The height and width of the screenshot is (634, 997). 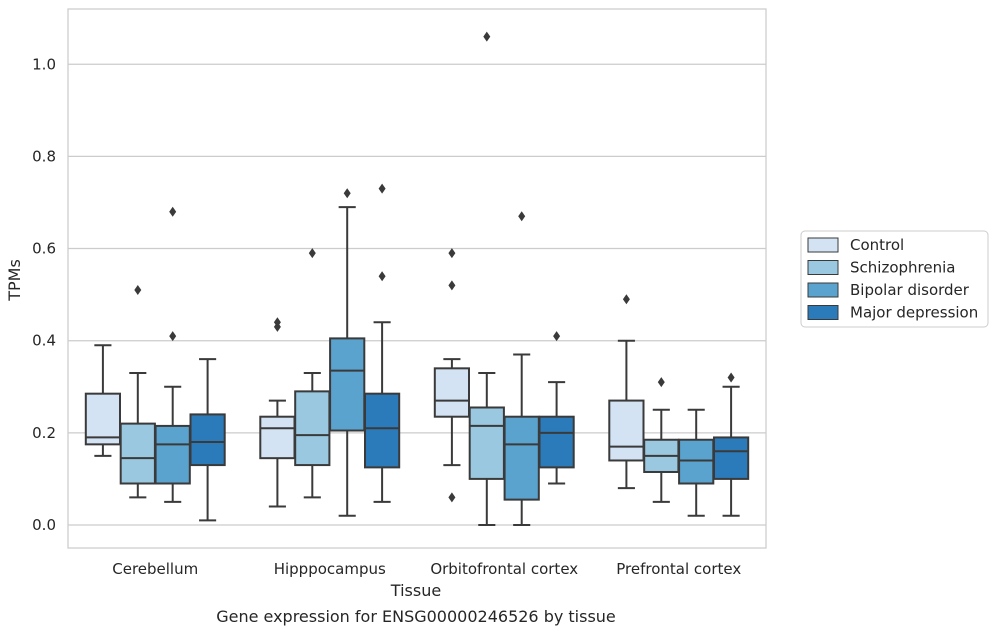 I want to click on legend-frame, so click(x=894, y=279).